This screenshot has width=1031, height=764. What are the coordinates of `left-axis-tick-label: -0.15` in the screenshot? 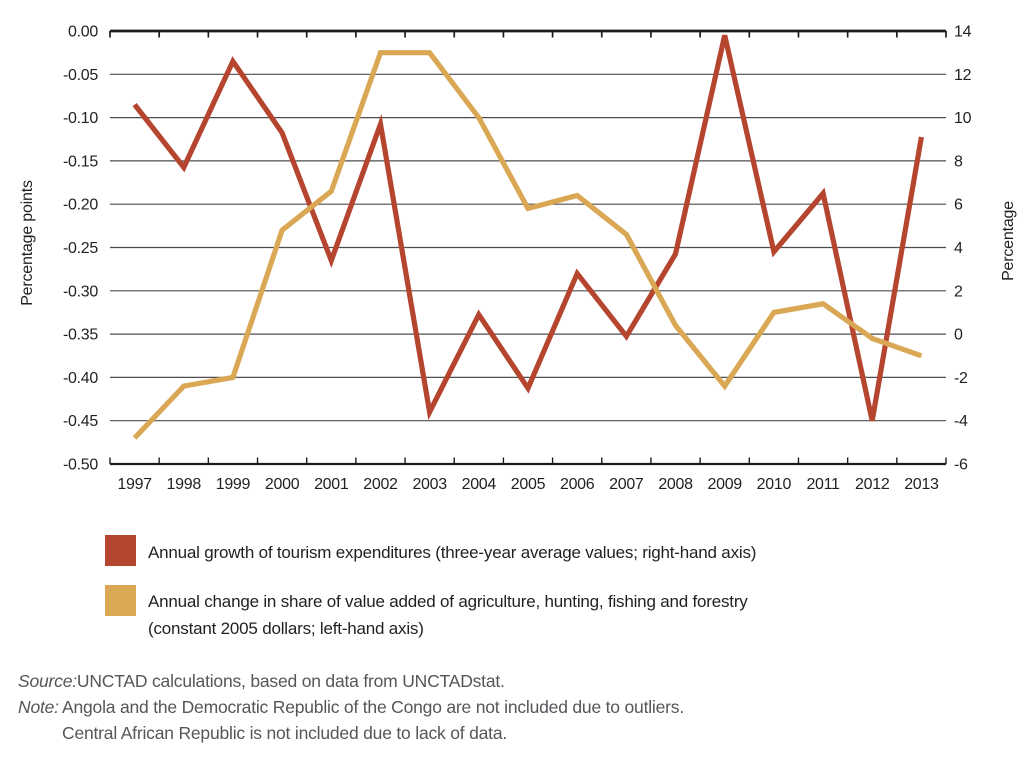 It's located at (80, 161).